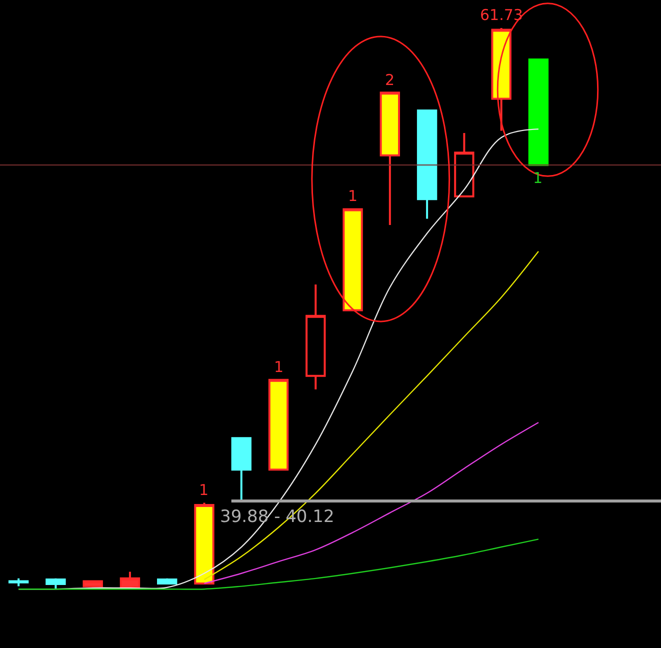 This screenshot has width=661, height=648. What do you see at coordinates (277, 517) in the screenshot?
I see `annotation: 39.88 - 40.12` at bounding box center [277, 517].